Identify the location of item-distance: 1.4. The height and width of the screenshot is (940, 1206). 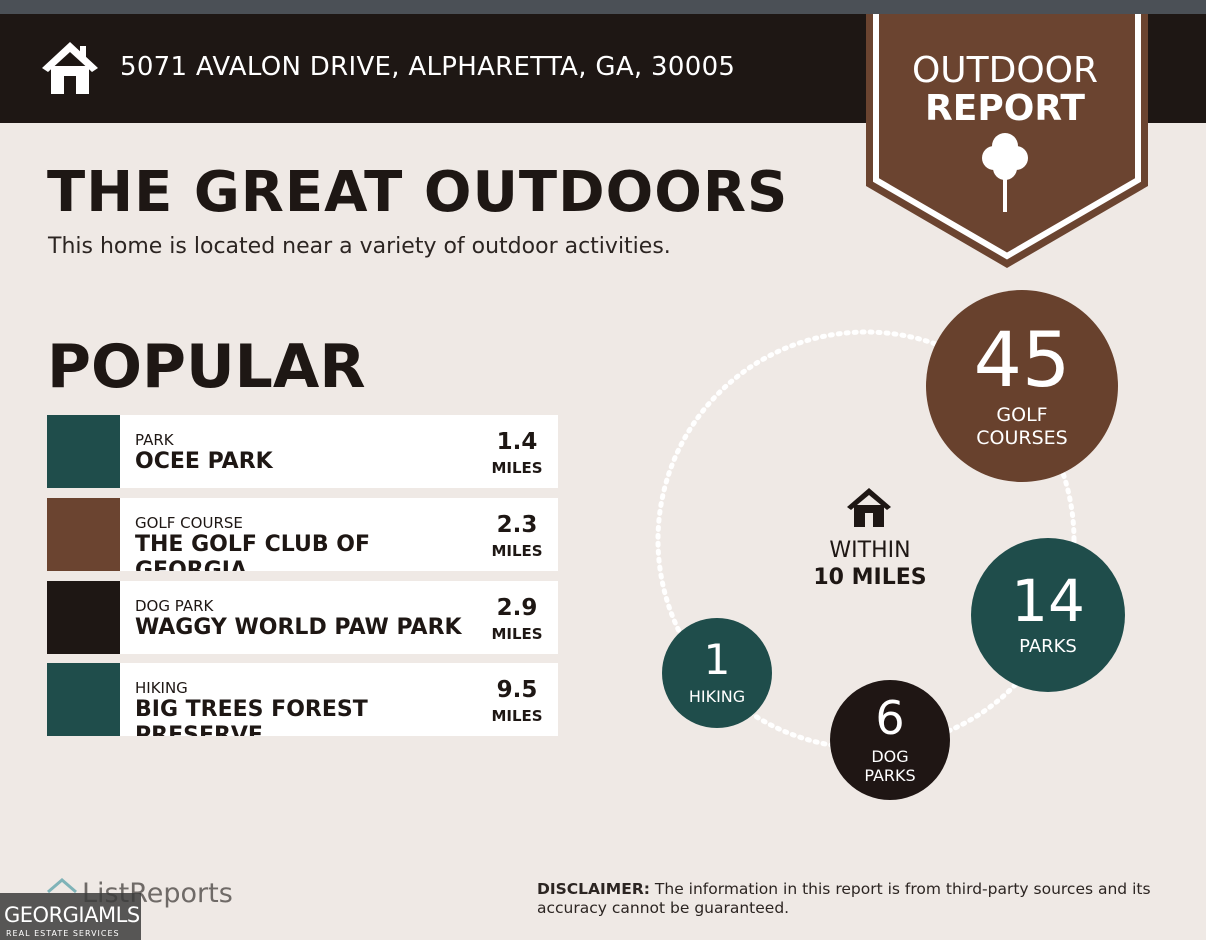
(517, 442).